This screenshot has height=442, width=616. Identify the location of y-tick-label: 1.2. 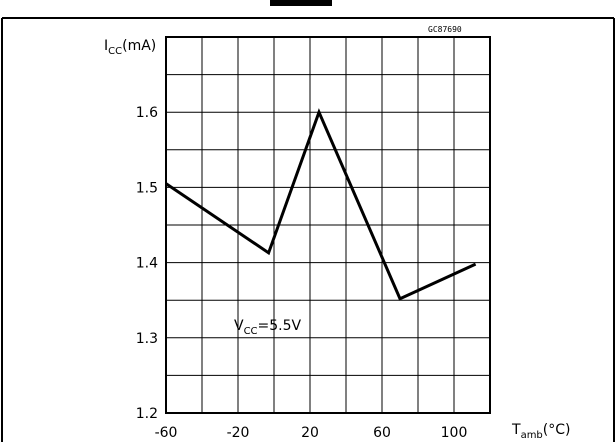
(147, 414).